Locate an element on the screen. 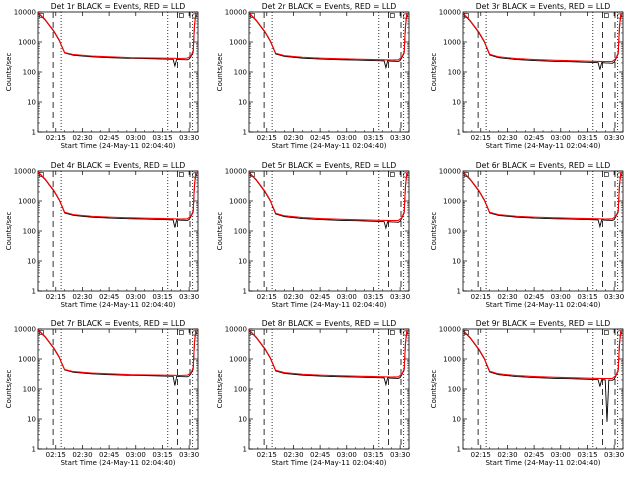  events-series-line is located at coordinates (328, 201).